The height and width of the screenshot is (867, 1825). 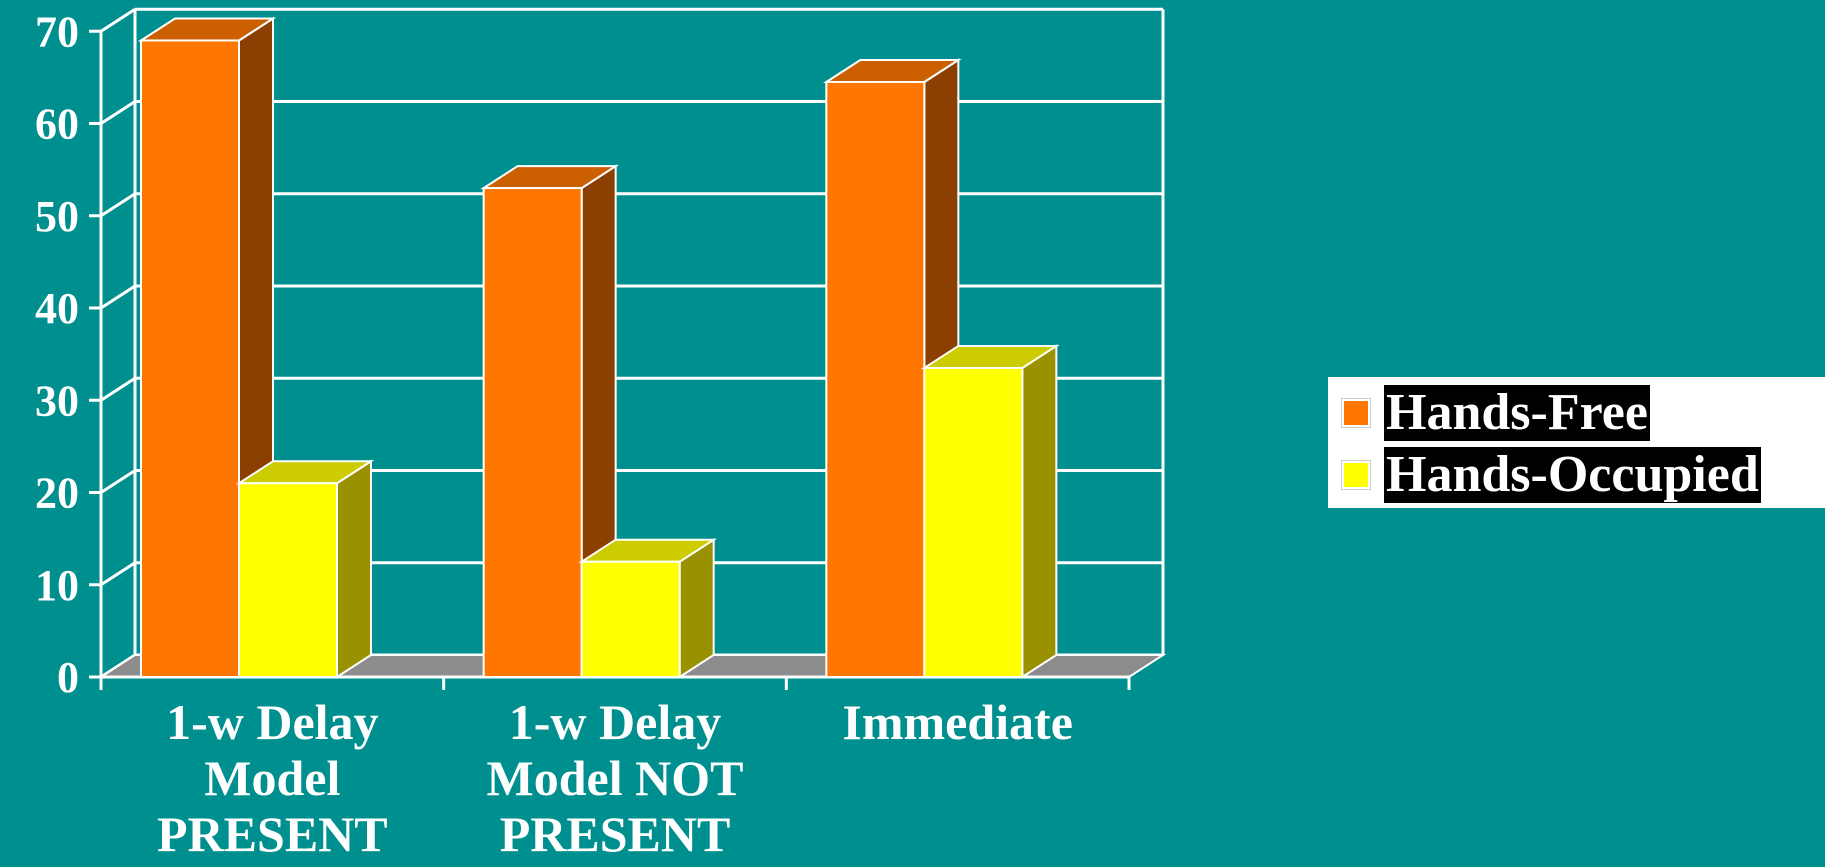 What do you see at coordinates (57, 308) in the screenshot?
I see `y-tick-label: 40` at bounding box center [57, 308].